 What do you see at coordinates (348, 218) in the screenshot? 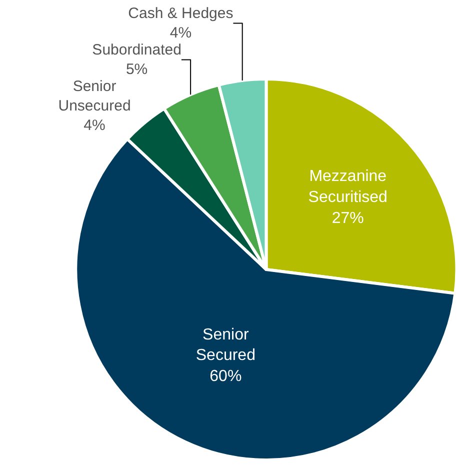
I see `data-label: 27%` at bounding box center [348, 218].